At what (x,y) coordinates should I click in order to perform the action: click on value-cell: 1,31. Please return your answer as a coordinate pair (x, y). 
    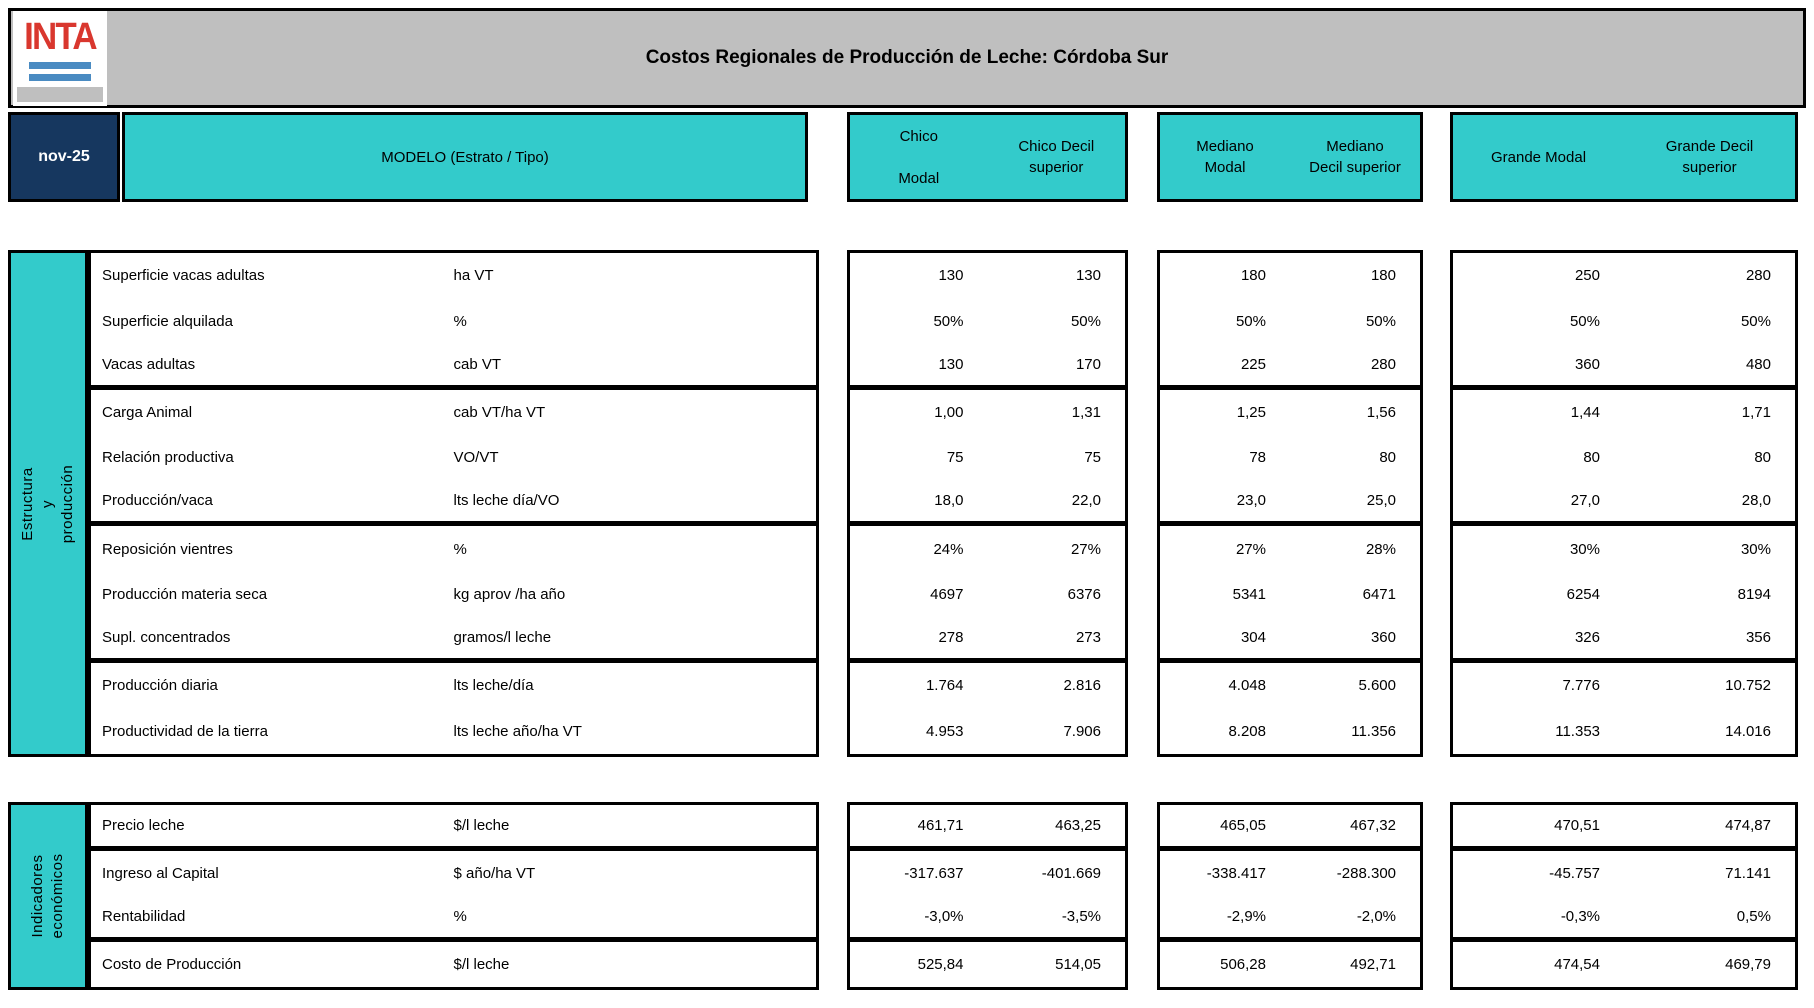
    Looking at the image, I should click on (1086, 412).